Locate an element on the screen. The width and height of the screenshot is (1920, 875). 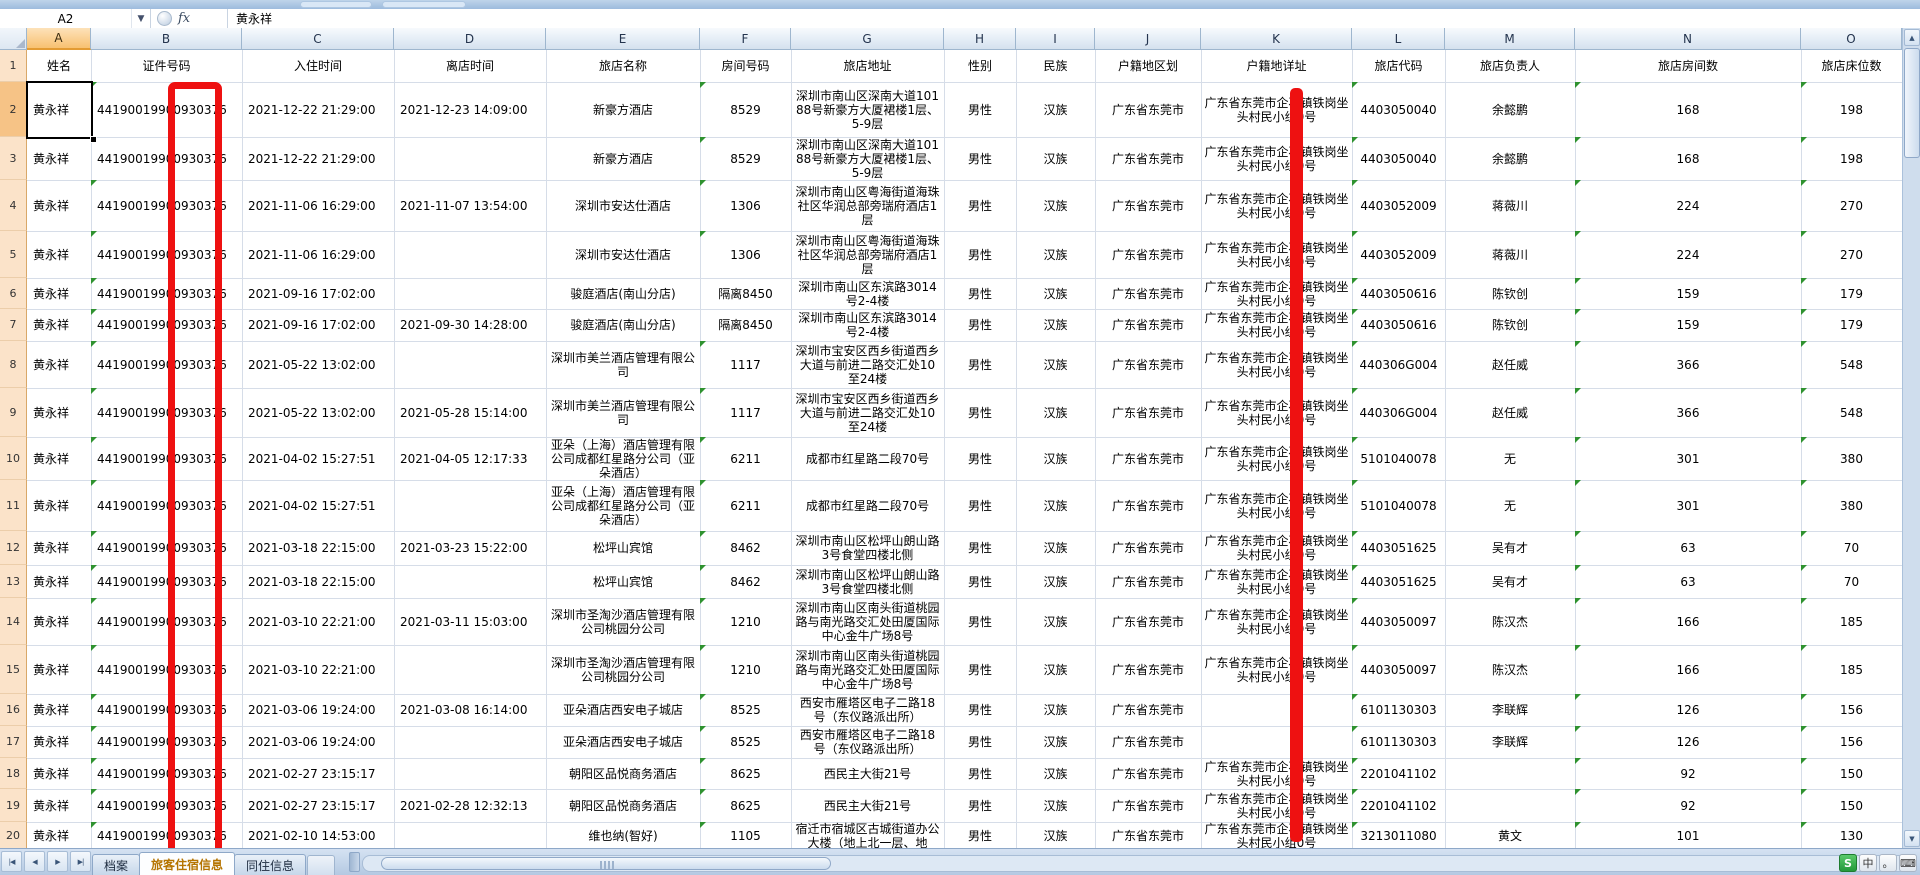
cell-I16: 汉族 is located at coordinates (1056, 710).